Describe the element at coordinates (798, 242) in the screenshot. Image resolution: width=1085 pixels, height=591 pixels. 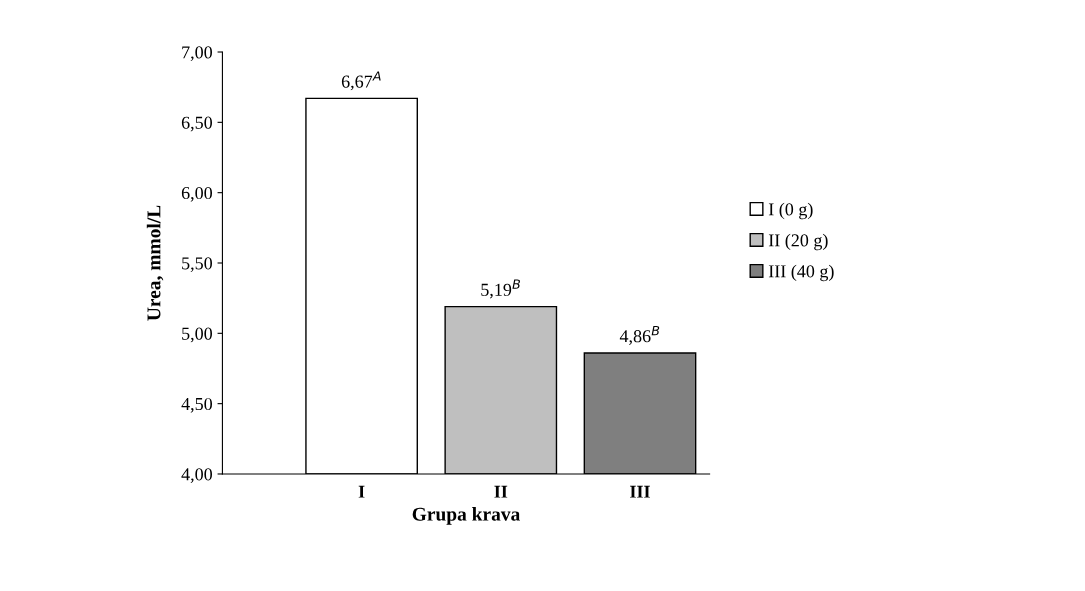
I see `legend-label: II (20 g)` at that location.